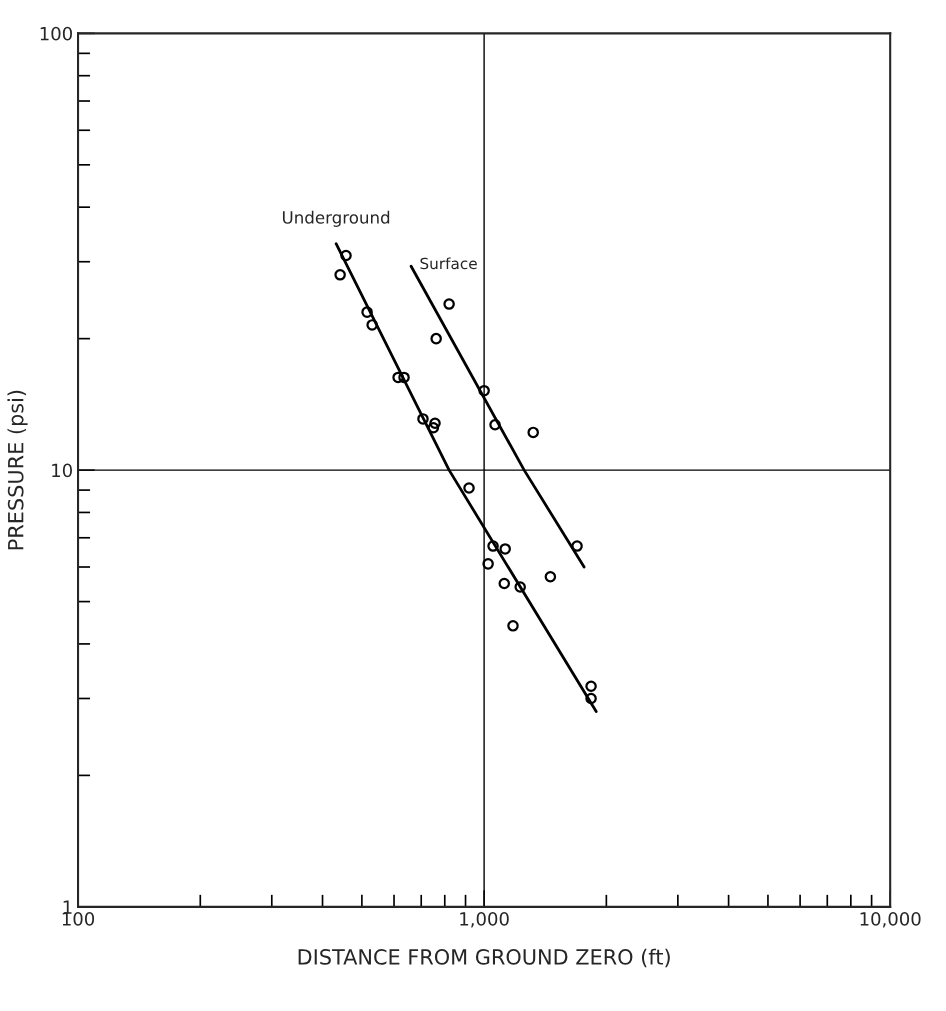 This screenshot has height=1011, width=946. What do you see at coordinates (62, 470) in the screenshot?
I see `y-tick-label: 10` at bounding box center [62, 470].